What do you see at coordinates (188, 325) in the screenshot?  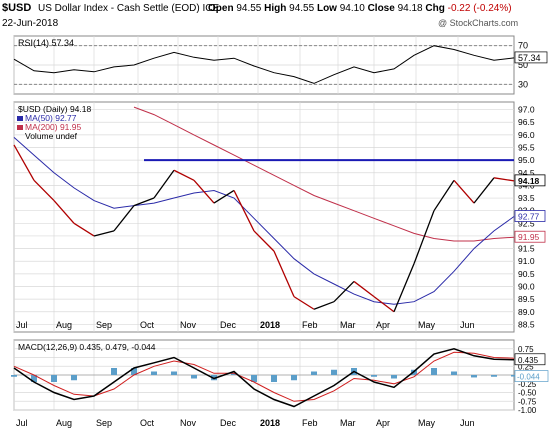 I see `price-x-tick-label: Nov` at bounding box center [188, 325].